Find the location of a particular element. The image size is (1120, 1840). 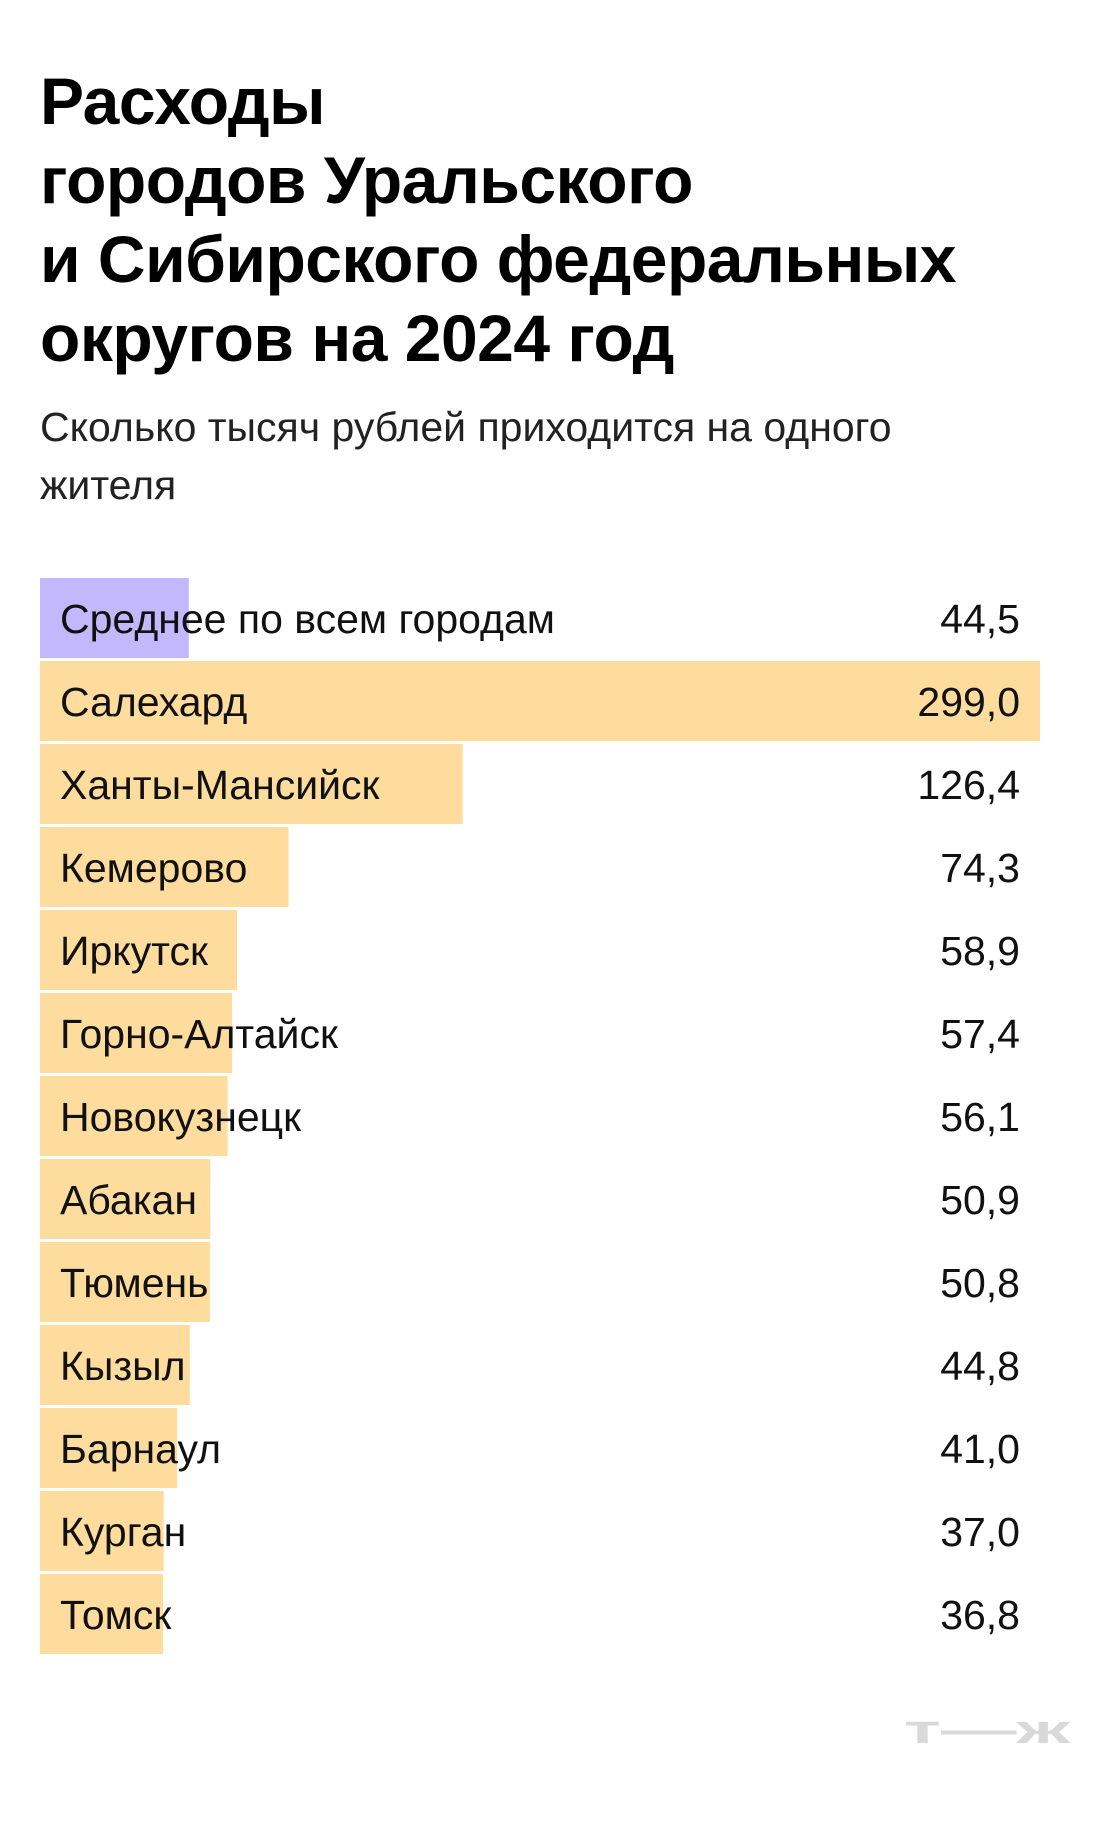

category-label: Тюмень is located at coordinates (134, 1283).